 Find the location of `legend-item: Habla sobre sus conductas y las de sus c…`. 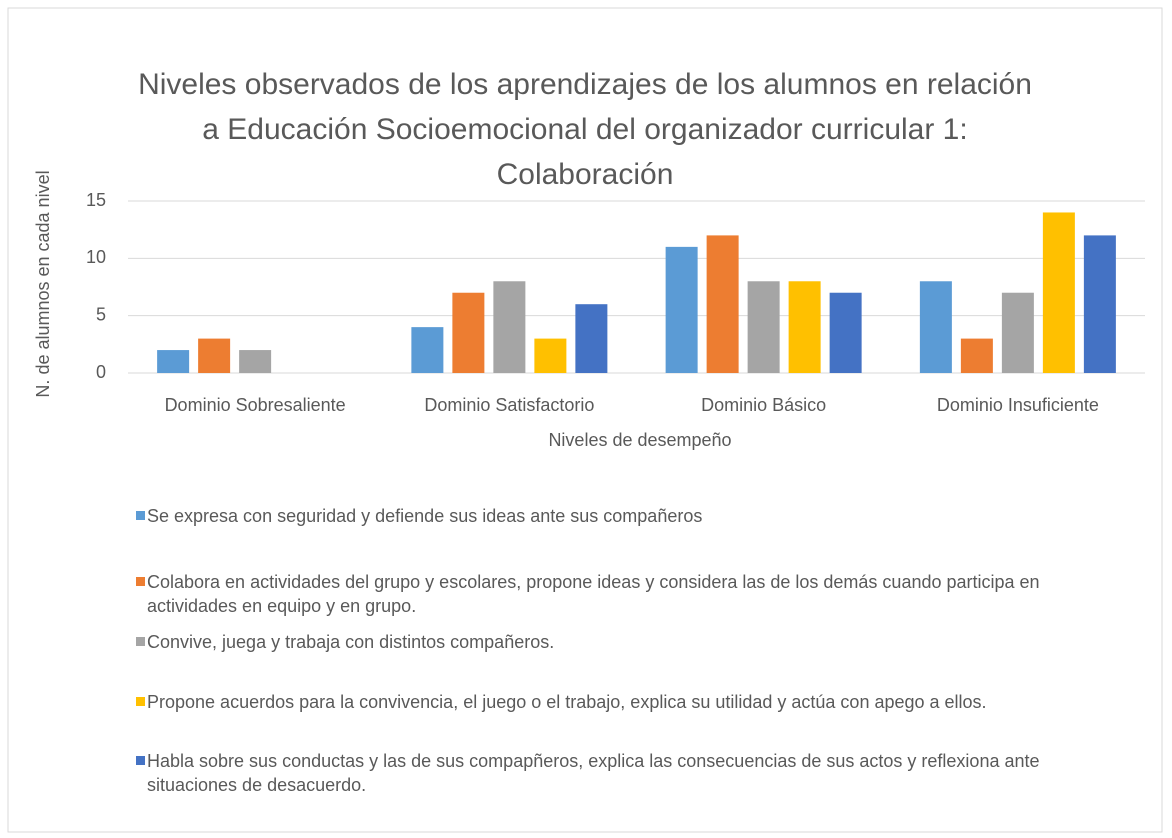

legend-item: Habla sobre sus conductas y las de sus c… is located at coordinates (616, 773).